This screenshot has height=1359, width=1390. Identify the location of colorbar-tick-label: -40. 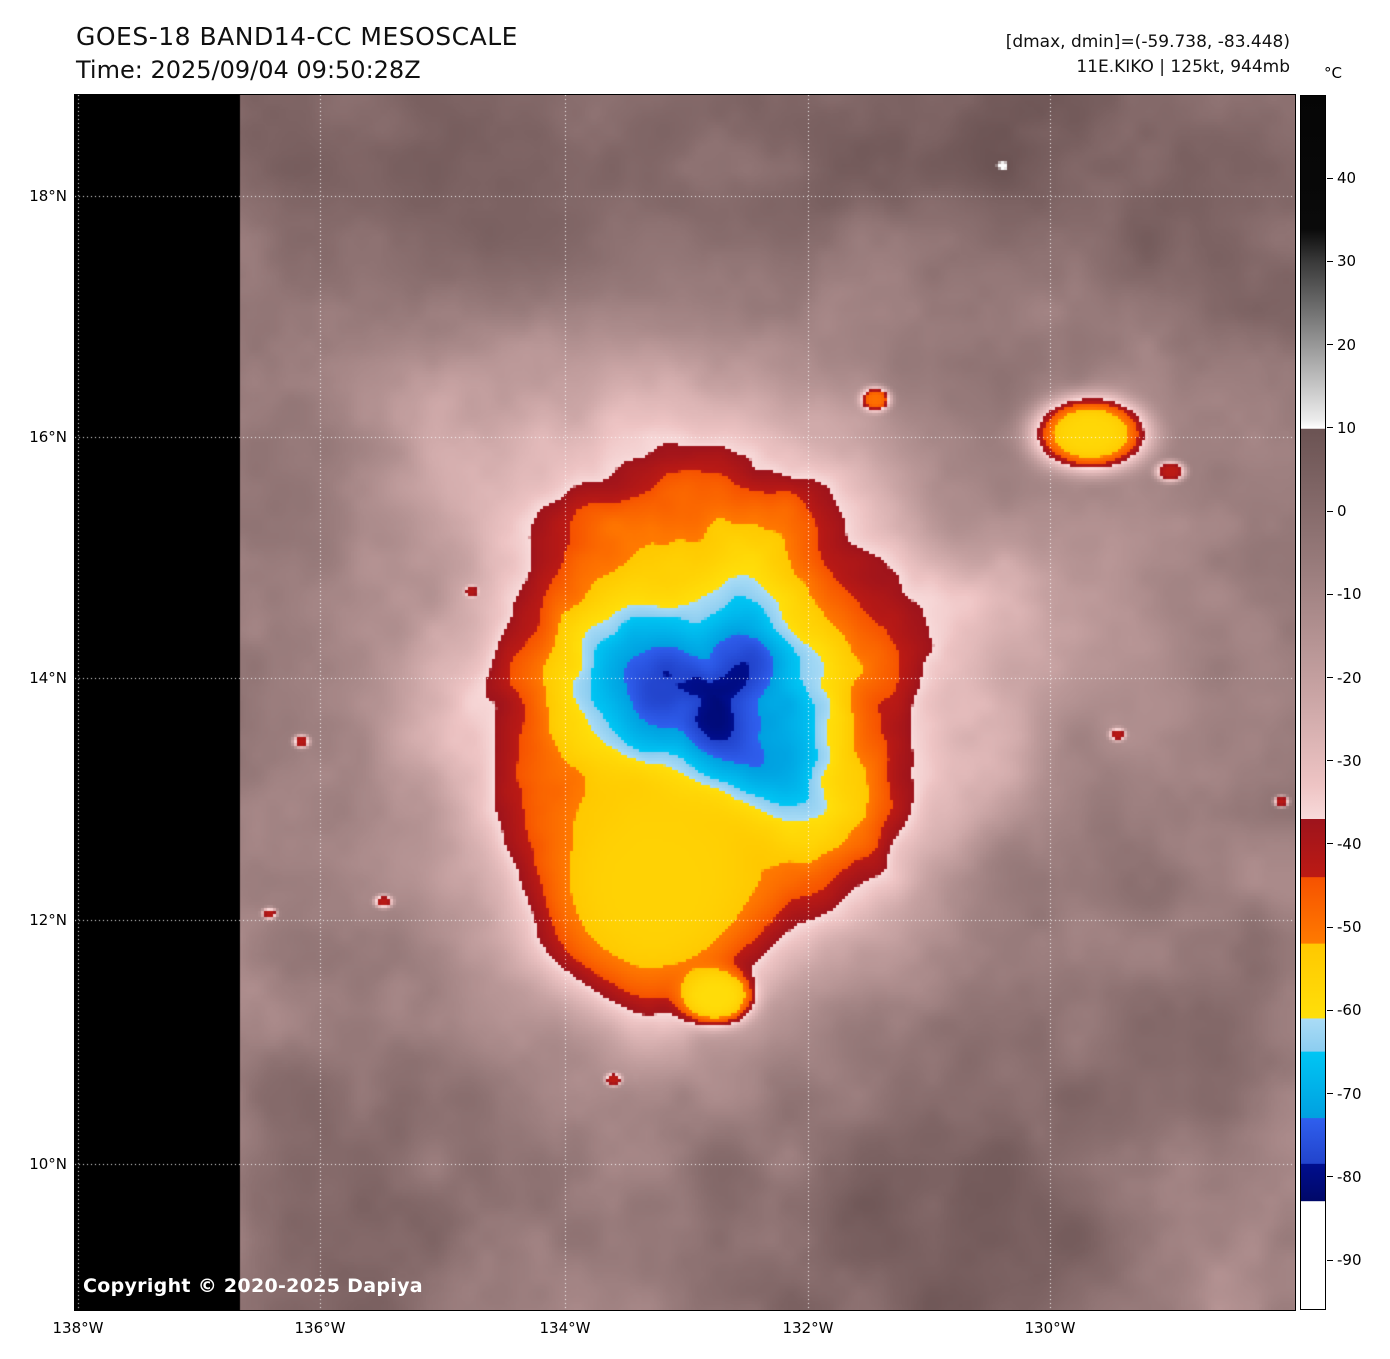
(1349, 843).